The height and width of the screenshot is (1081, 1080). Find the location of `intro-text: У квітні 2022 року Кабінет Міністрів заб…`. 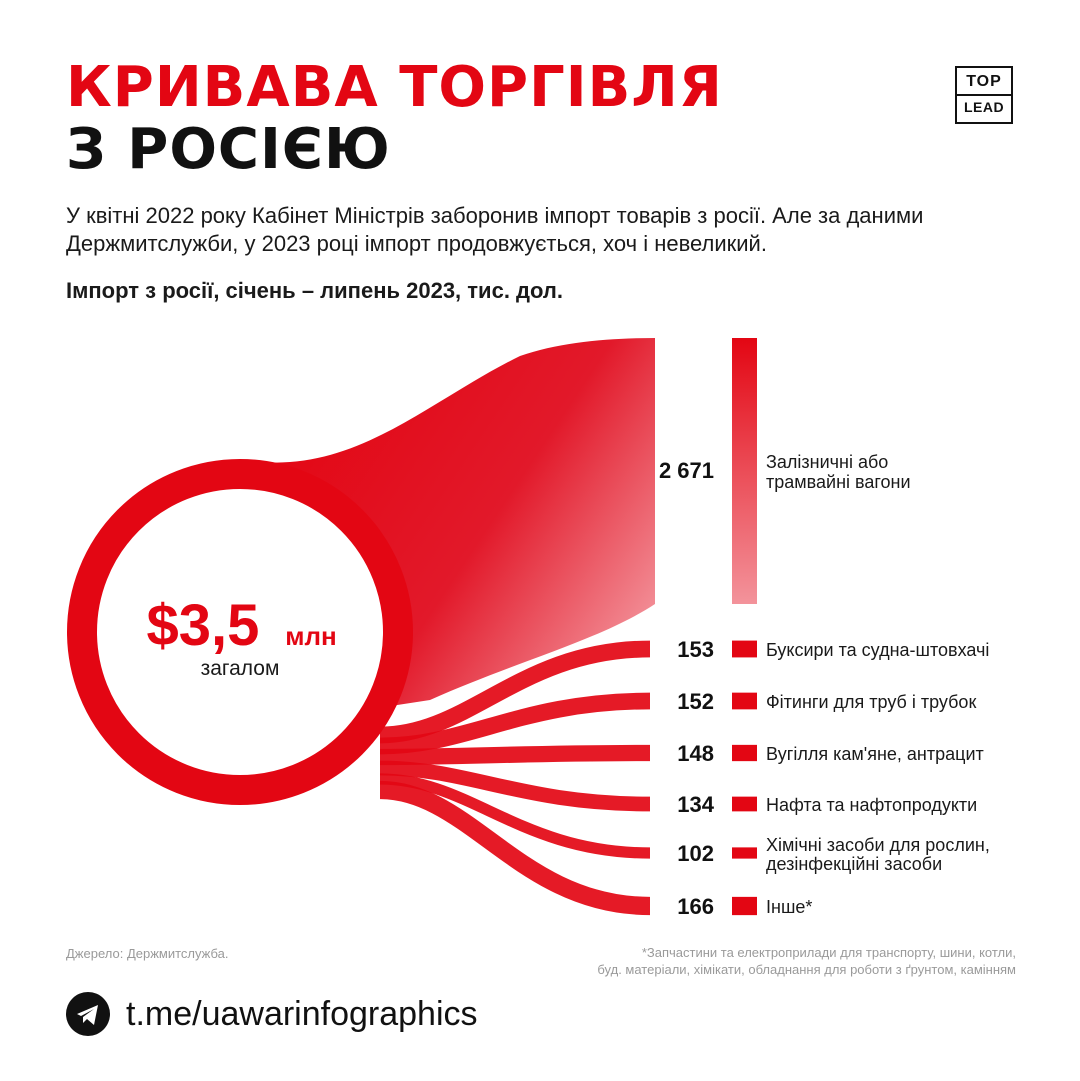

intro-text: У квітні 2022 року Кабінет Міністрів заб… is located at coordinates (495, 229).